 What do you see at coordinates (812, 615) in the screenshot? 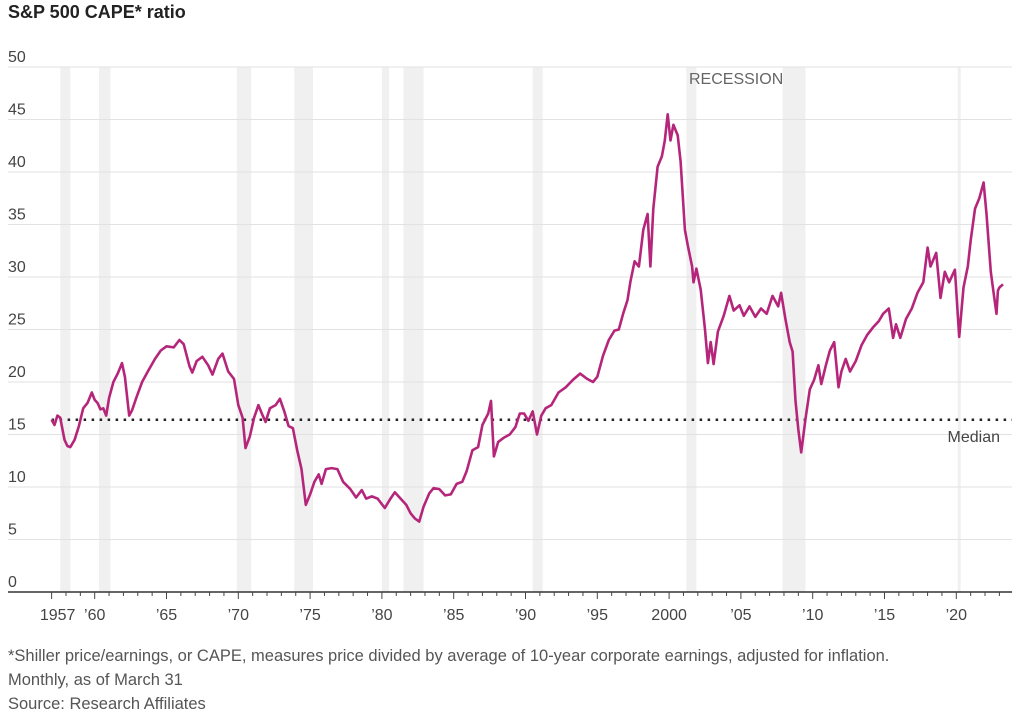
I see `x-tick-label: ’10` at bounding box center [812, 615].